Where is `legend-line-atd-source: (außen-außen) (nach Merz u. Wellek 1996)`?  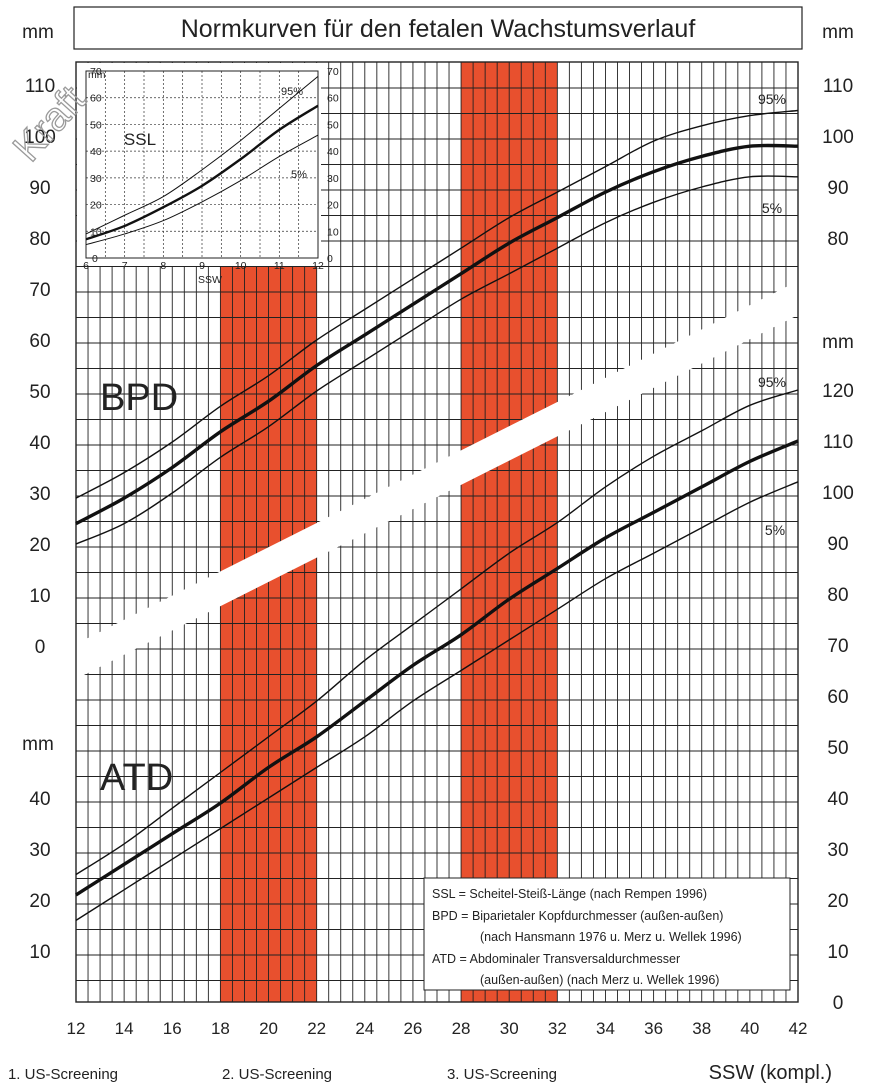
legend-line-atd-source: (außen-außen) (nach Merz u. Wellek 1996) is located at coordinates (599, 980).